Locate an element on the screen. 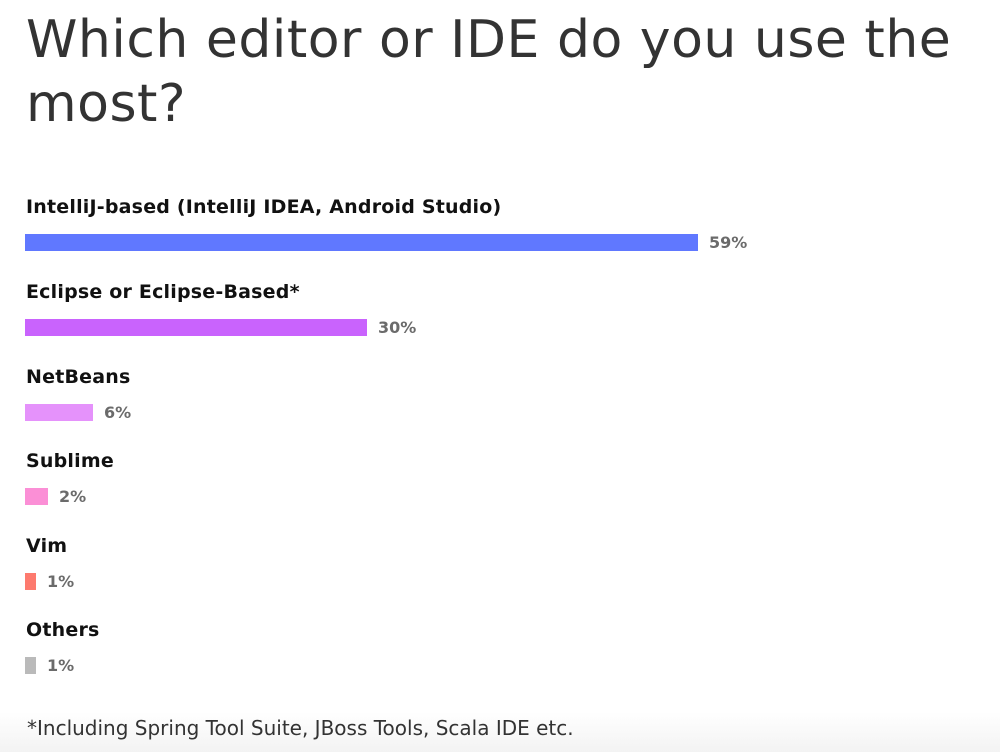 The image size is (1000, 752). bar-label: Vim is located at coordinates (47, 546).